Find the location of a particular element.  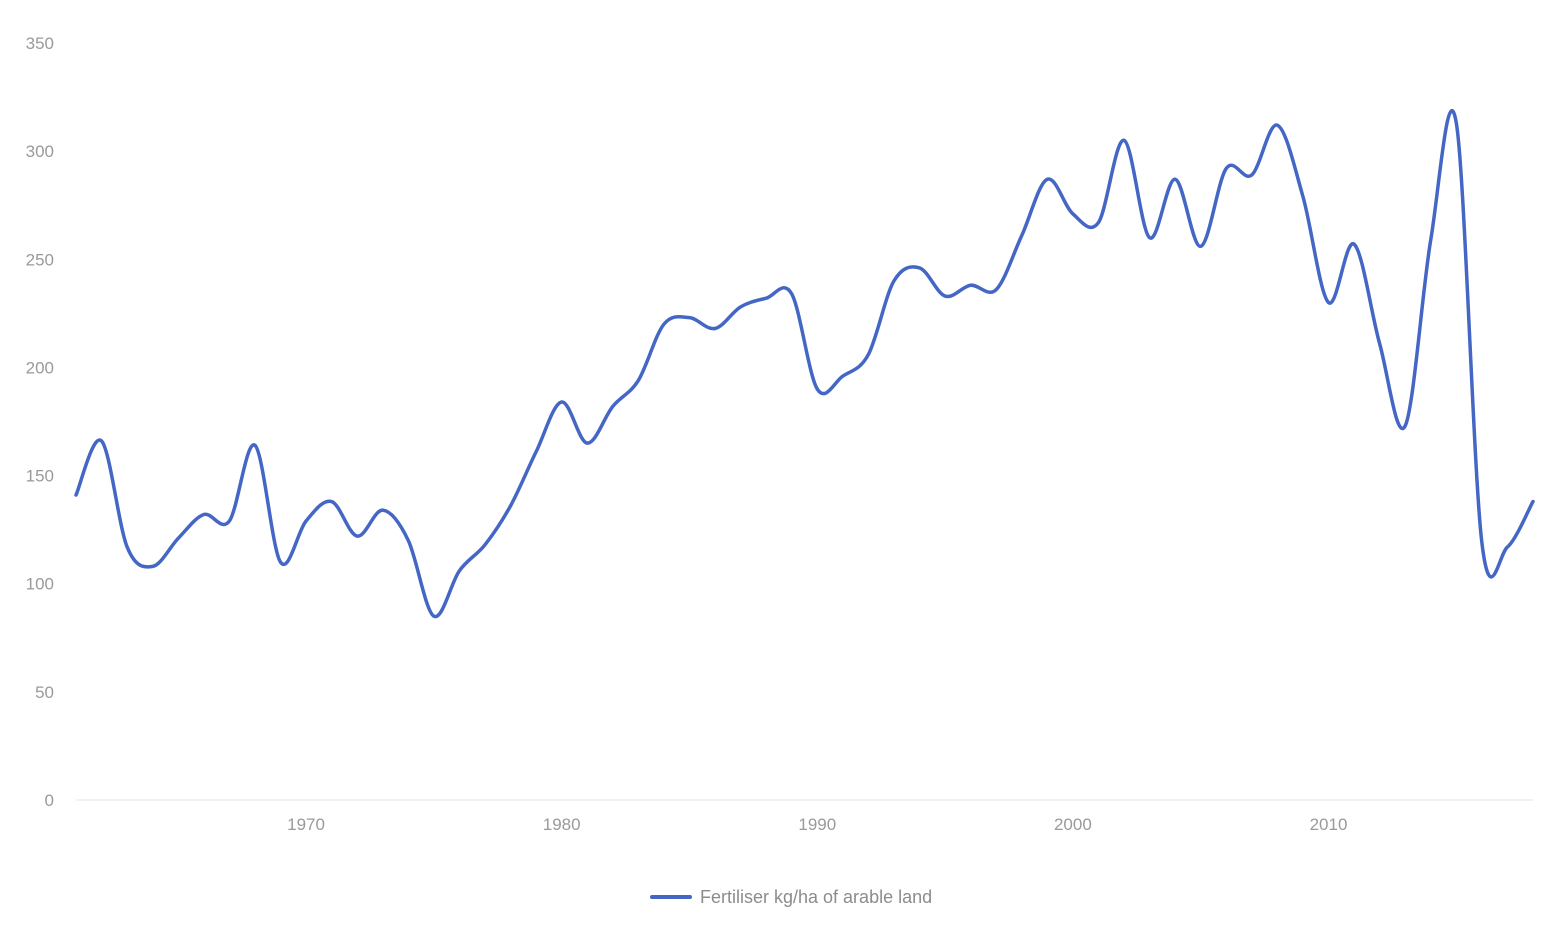

x-tick-label: 1990 is located at coordinates (817, 824).